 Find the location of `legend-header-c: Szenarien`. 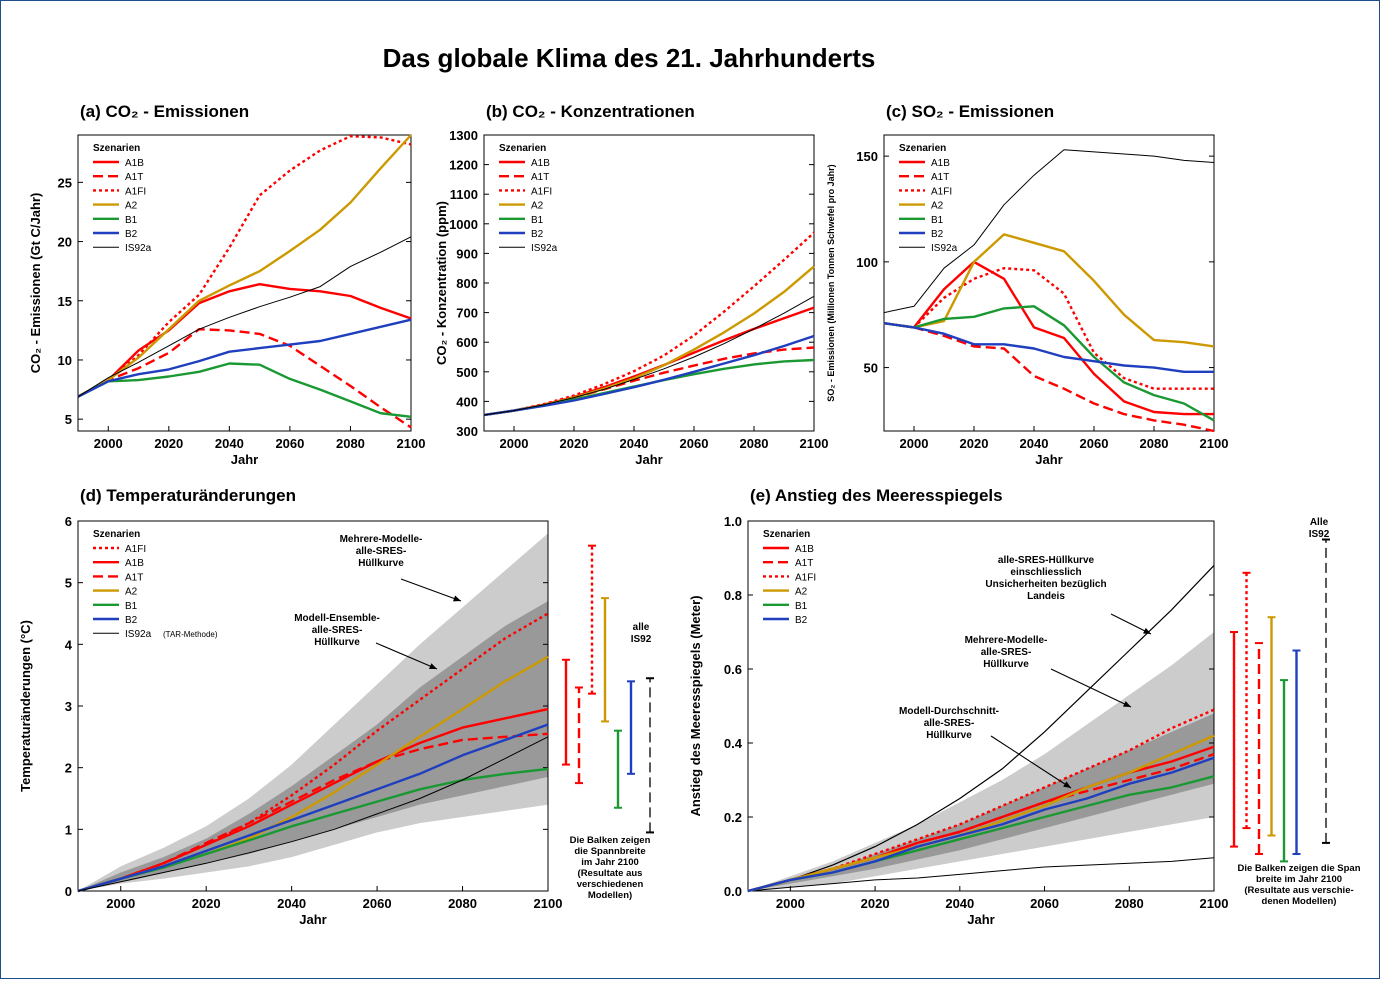

legend-header-c: Szenarien is located at coordinates (922, 148).